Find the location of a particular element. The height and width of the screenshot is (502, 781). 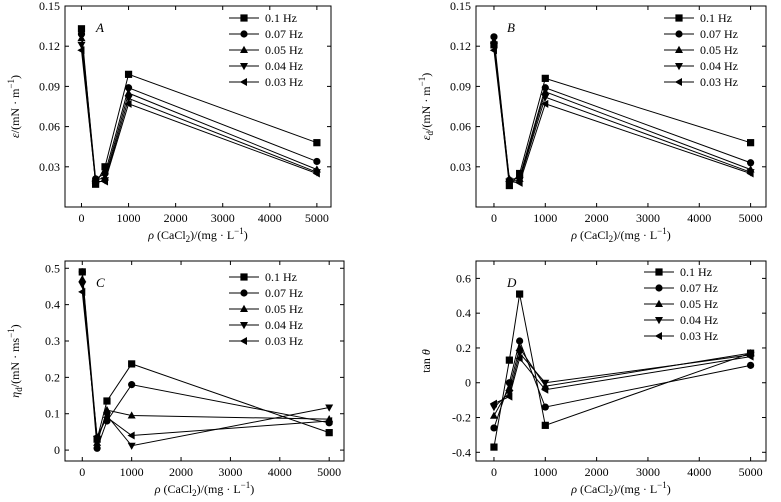

panel-letter: D is located at coordinates (511, 282).